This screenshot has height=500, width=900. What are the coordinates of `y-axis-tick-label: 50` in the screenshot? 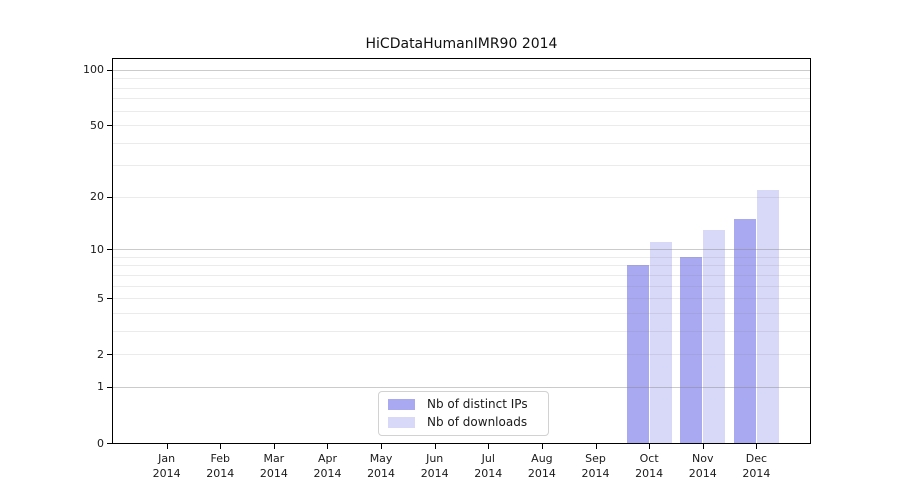 It's located at (97, 125).